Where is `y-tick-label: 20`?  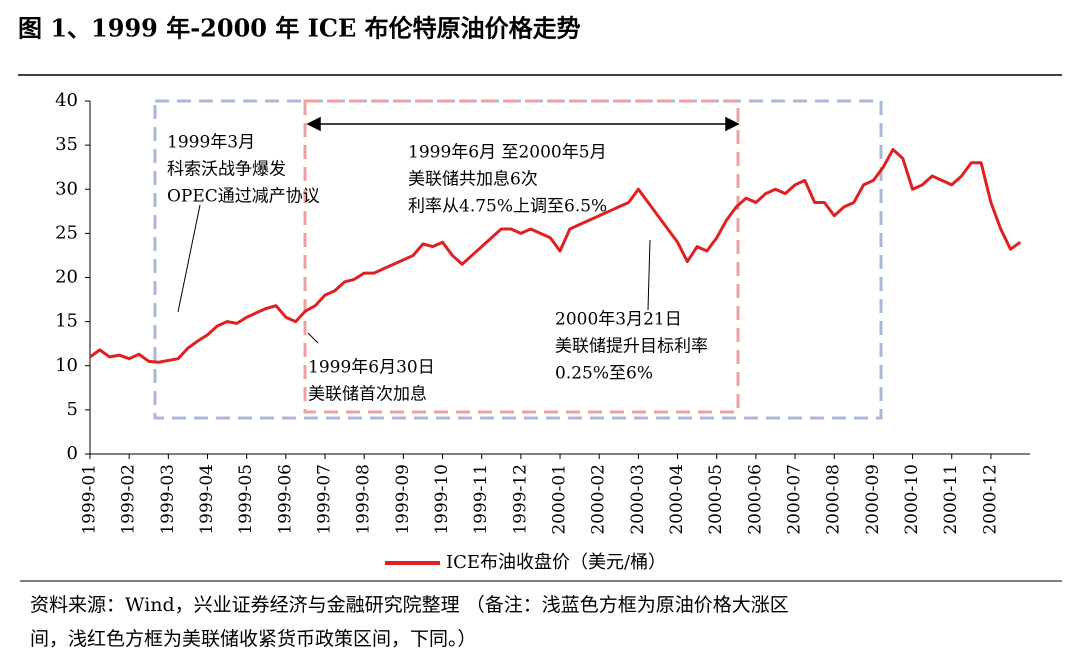
y-tick-label: 20 is located at coordinates (66, 277).